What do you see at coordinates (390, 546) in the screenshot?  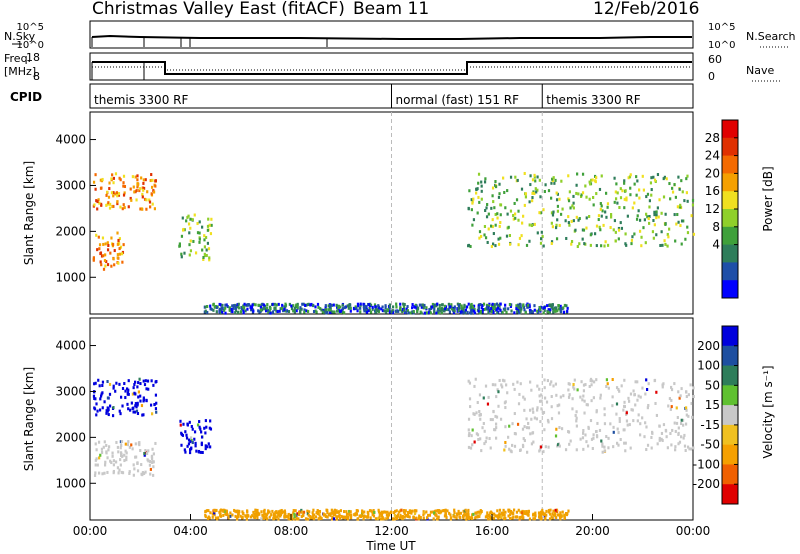 I see `x-axis-label: Time UT` at bounding box center [390, 546].